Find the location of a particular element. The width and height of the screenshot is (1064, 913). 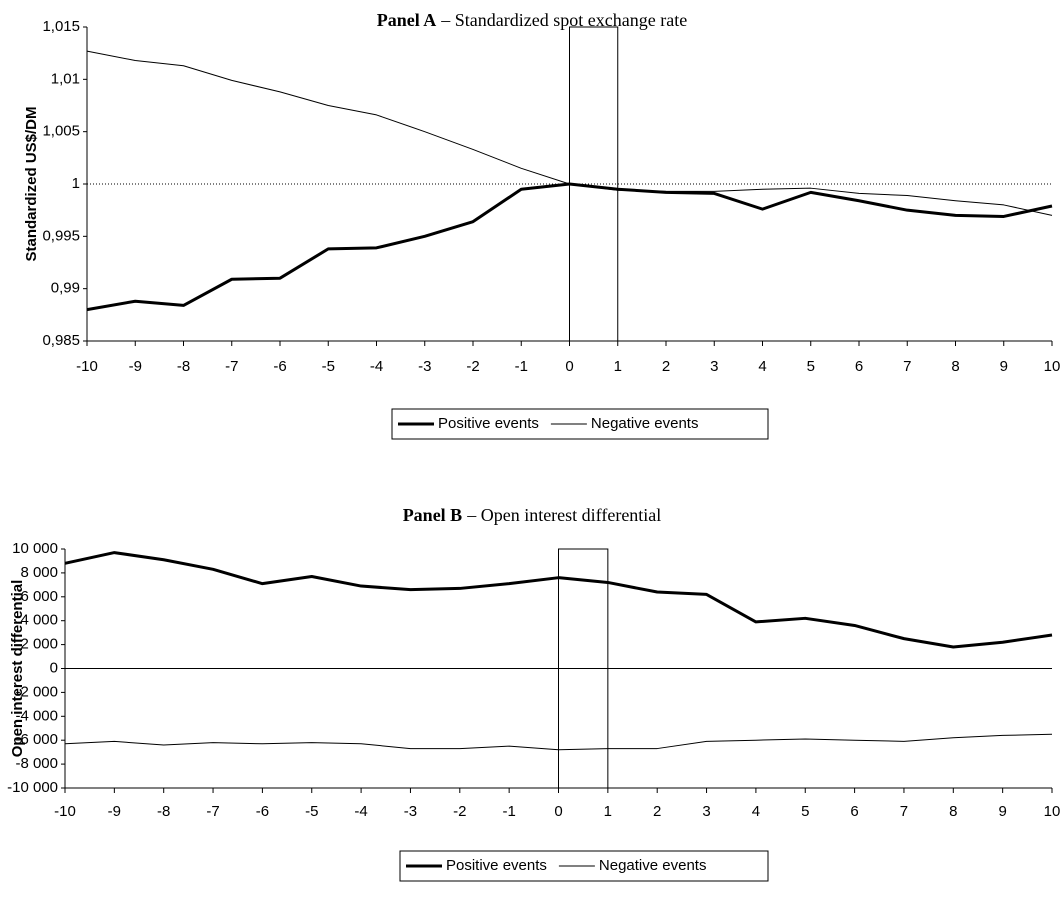

y-tick-label: 8 000 is located at coordinates (39, 572).